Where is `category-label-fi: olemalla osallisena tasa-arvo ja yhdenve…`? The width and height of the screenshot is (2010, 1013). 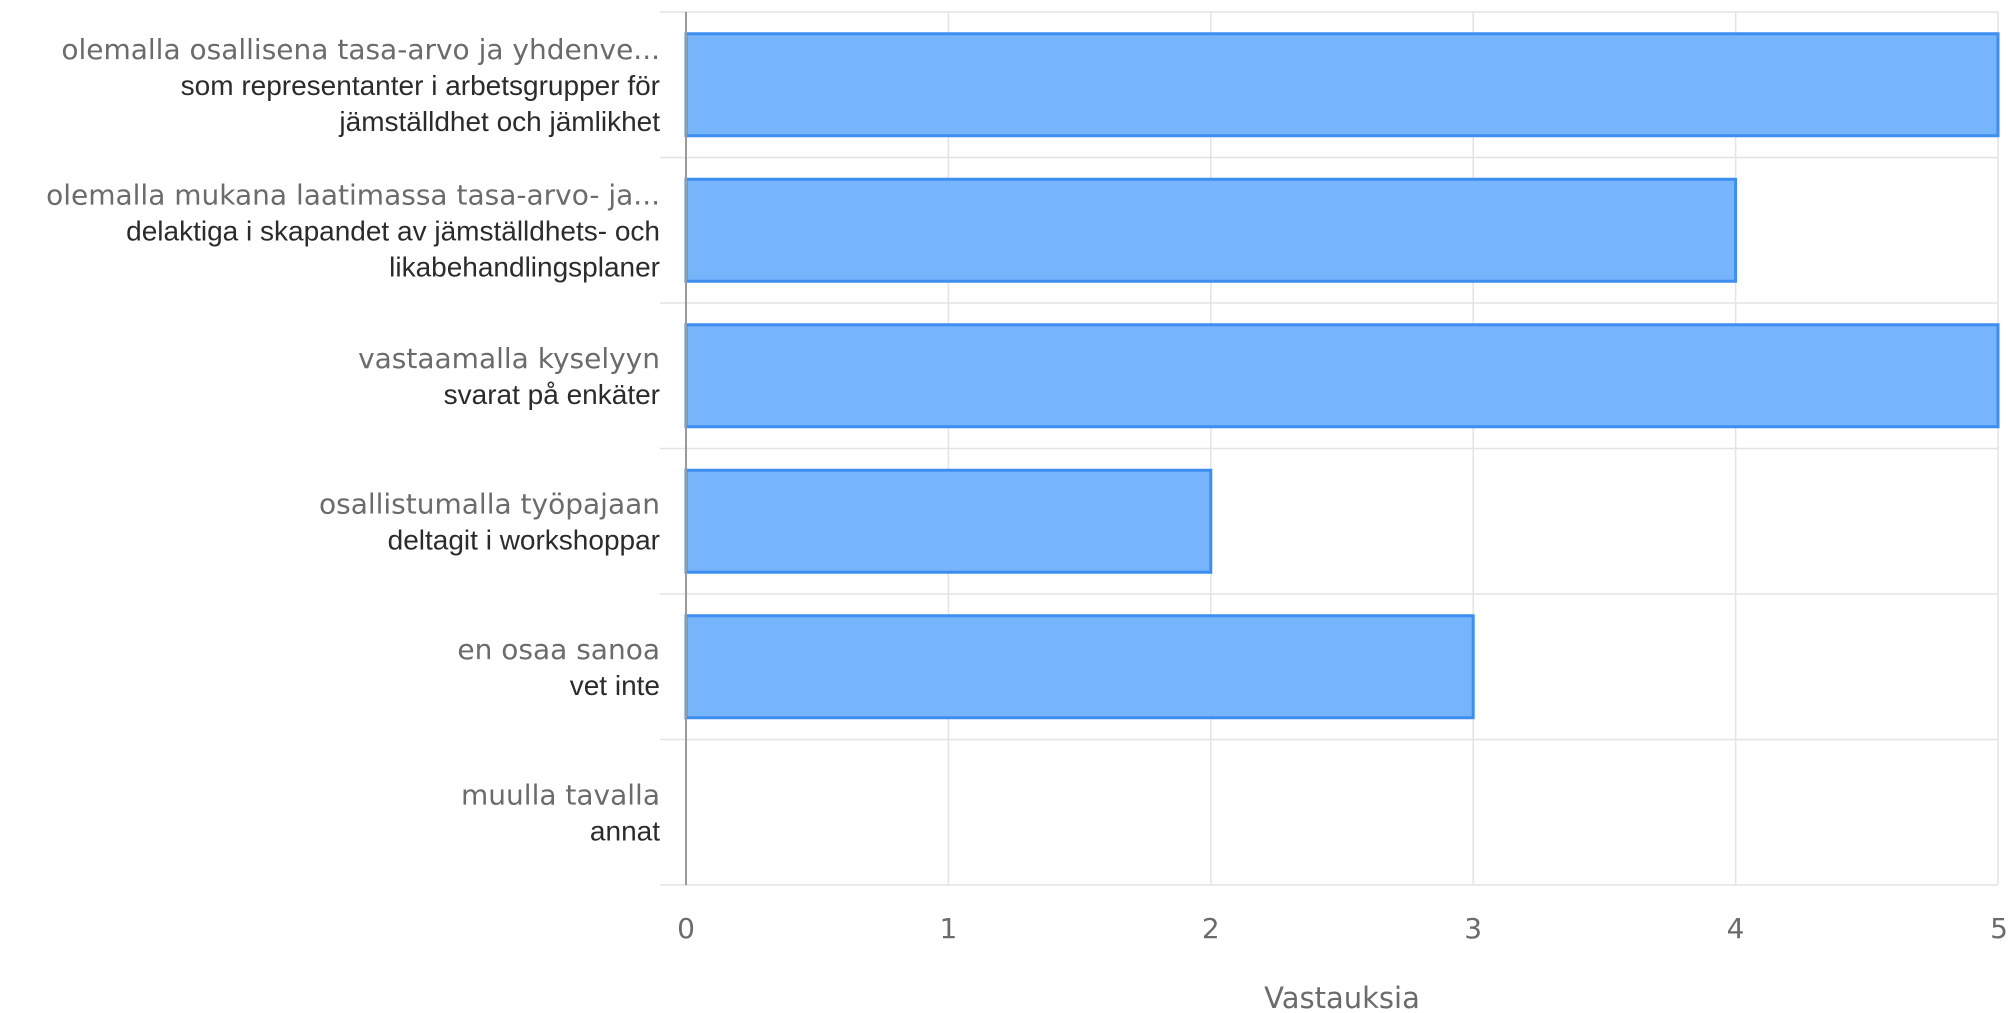
category-label-fi: olemalla osallisena tasa-arvo ja yhdenve… is located at coordinates (360, 49).